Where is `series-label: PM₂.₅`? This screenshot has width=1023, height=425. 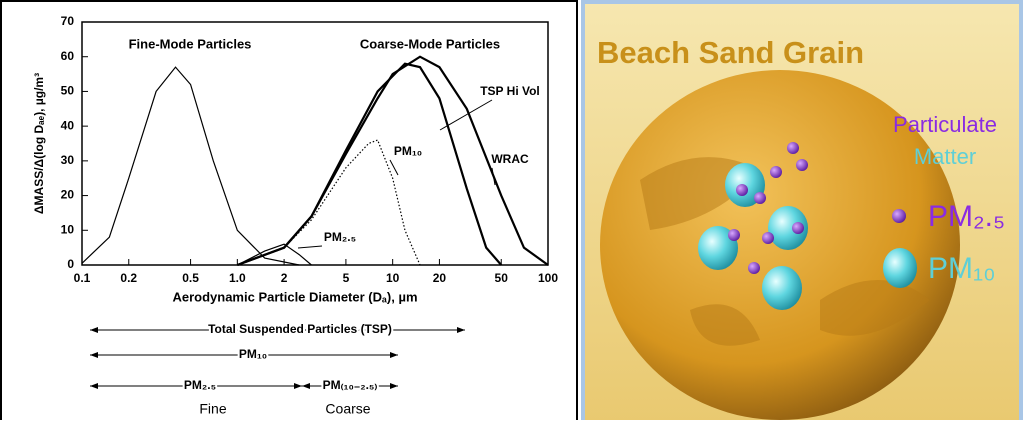 series-label: PM₂.₅ is located at coordinates (340, 237).